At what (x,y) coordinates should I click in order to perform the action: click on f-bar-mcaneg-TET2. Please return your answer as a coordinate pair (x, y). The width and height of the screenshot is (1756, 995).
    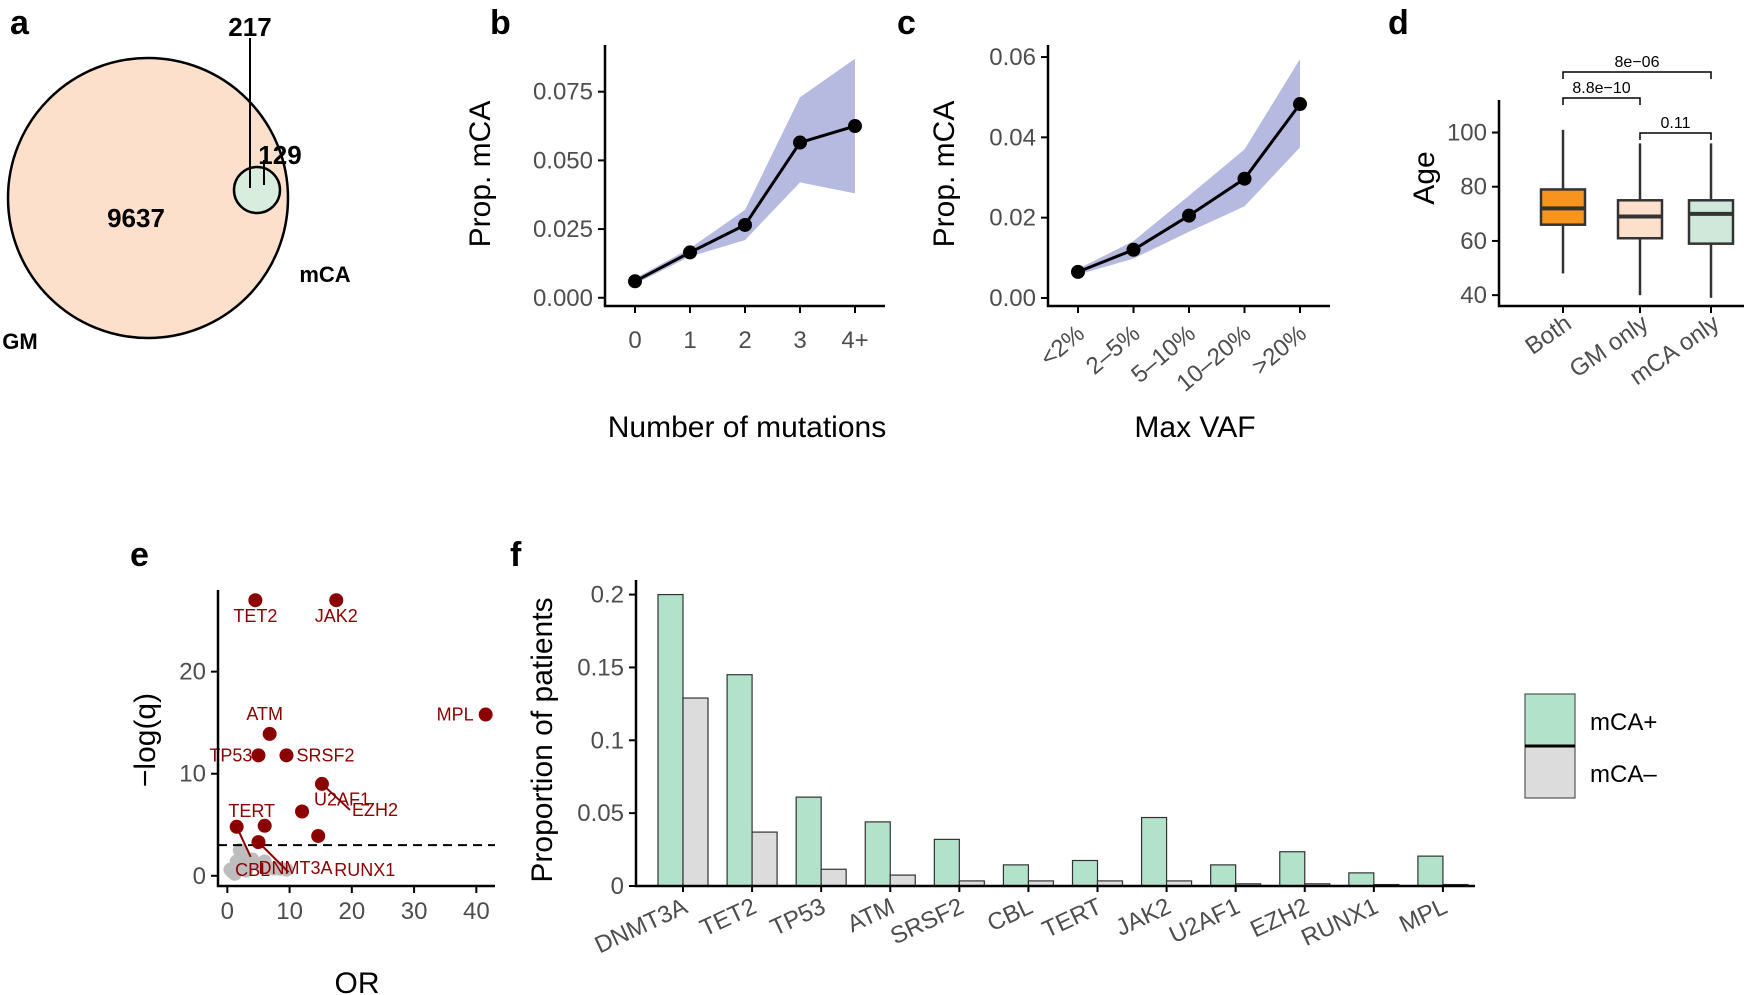
    Looking at the image, I should click on (764, 859).